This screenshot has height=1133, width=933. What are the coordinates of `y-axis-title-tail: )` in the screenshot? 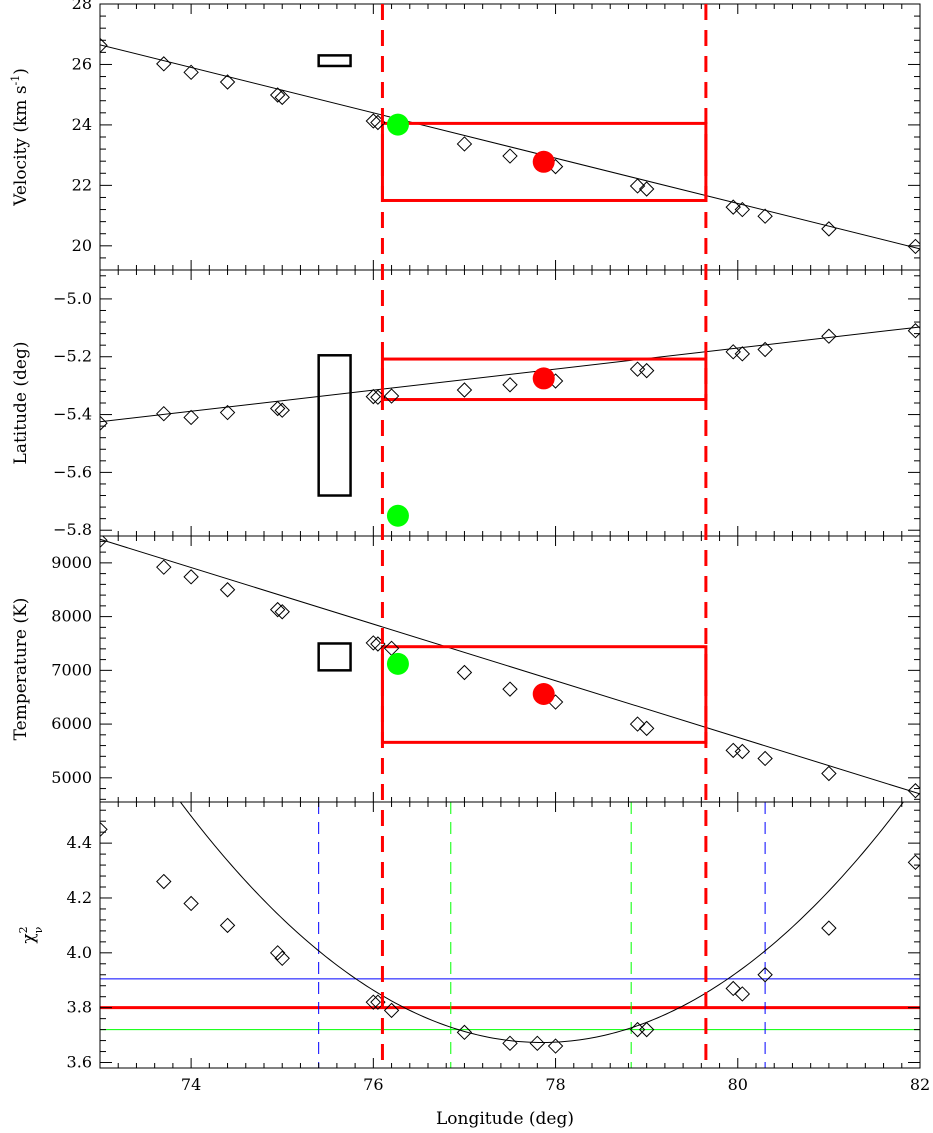 It's located at (21, 71).